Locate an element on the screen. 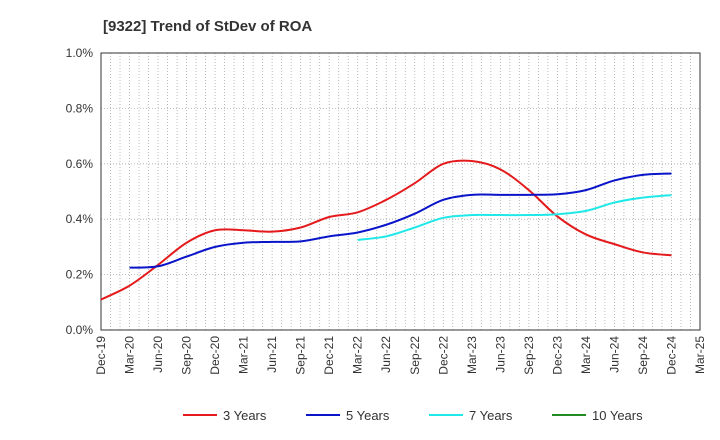  x-tick-label: Jun-23 is located at coordinates (500, 354).